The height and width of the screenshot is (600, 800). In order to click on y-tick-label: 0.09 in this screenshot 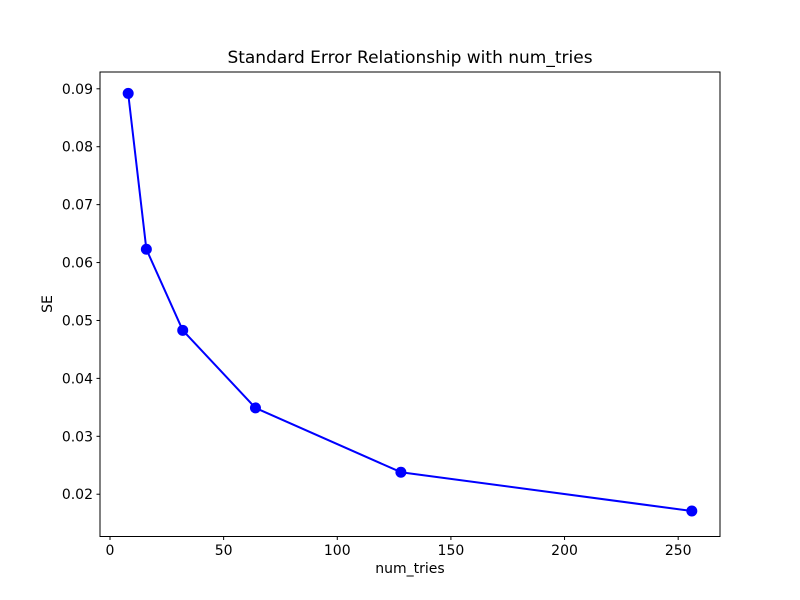, I will do `click(77, 90)`.